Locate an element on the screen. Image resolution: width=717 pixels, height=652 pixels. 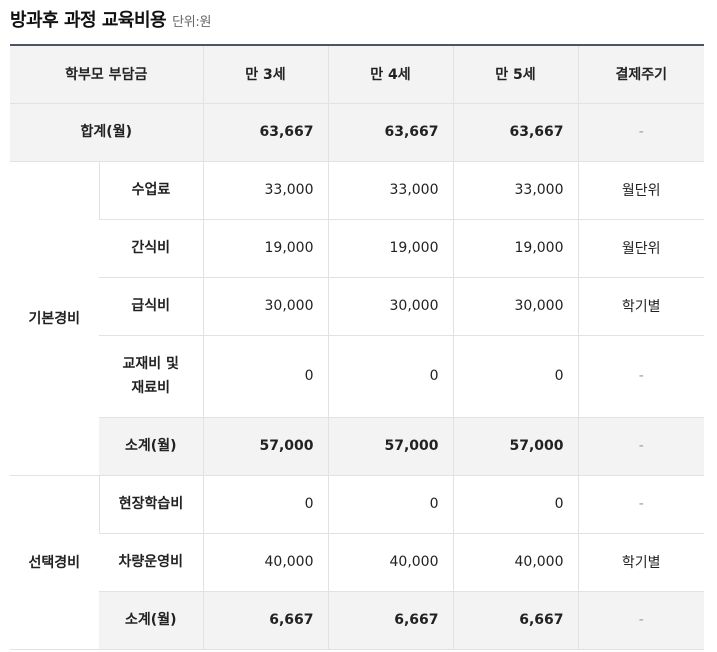
value-age-5: 33,000 is located at coordinates (515, 190).